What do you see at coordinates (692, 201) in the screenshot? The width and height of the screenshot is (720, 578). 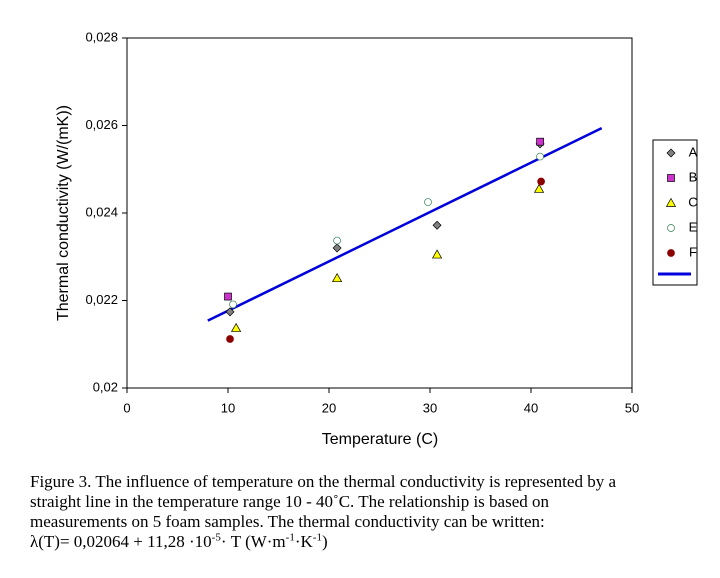 I see `legend-label: C` at bounding box center [692, 201].